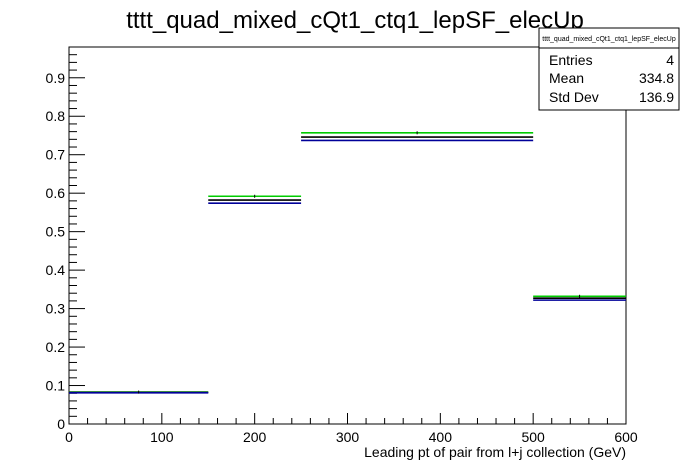 The width and height of the screenshot is (696, 472). What do you see at coordinates (56, 78) in the screenshot?
I see `y-tick-label: 0.9` at bounding box center [56, 78].